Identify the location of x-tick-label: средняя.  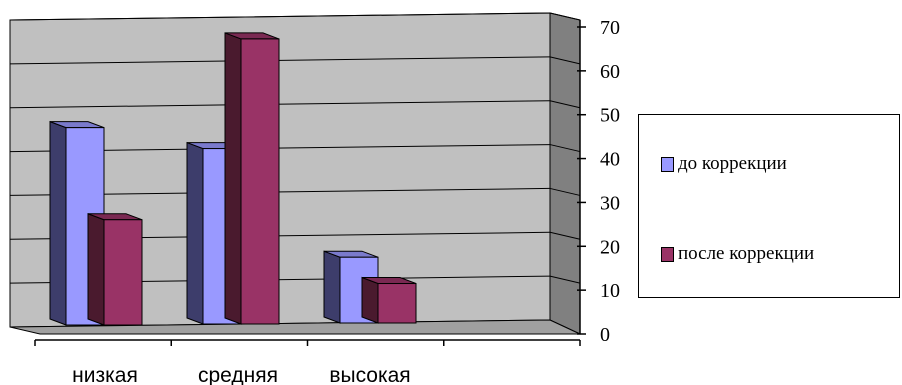
(238, 374).